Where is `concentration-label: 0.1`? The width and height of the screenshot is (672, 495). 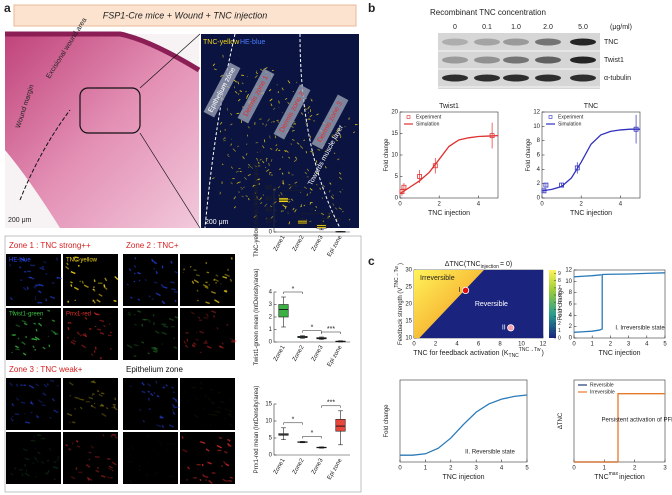 concentration-label: 0.1 is located at coordinates (487, 27).